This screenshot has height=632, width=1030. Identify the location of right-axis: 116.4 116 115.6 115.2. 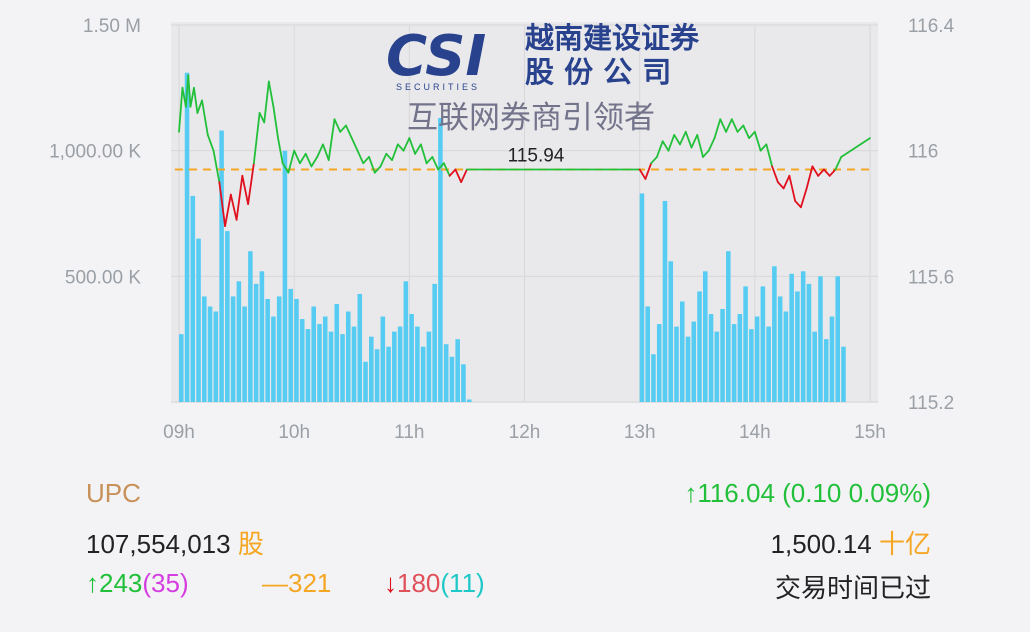
(931, 215).